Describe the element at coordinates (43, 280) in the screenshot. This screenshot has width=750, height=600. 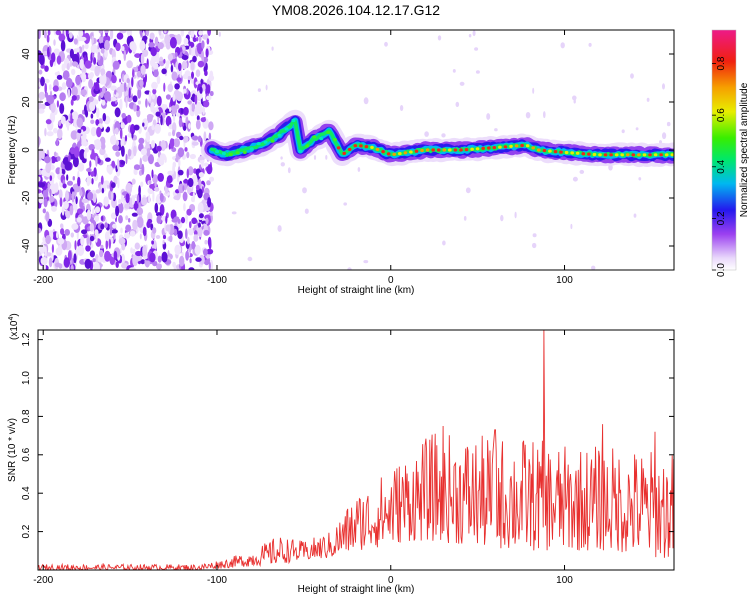
I see `spectrogram-xtick-label: -200` at that location.